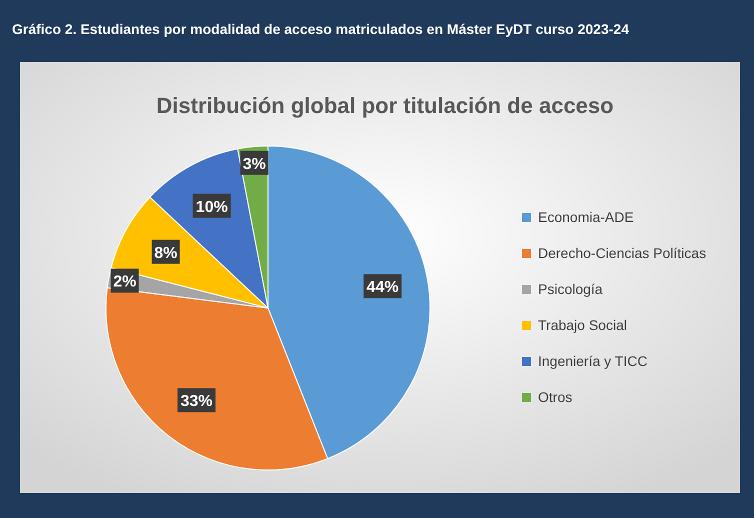  I want to click on chart-title: Gráfico 2. Estudiantes por modalidad de acceso matriculados en Máster EyDT curso 2023-24, so click(321, 29).